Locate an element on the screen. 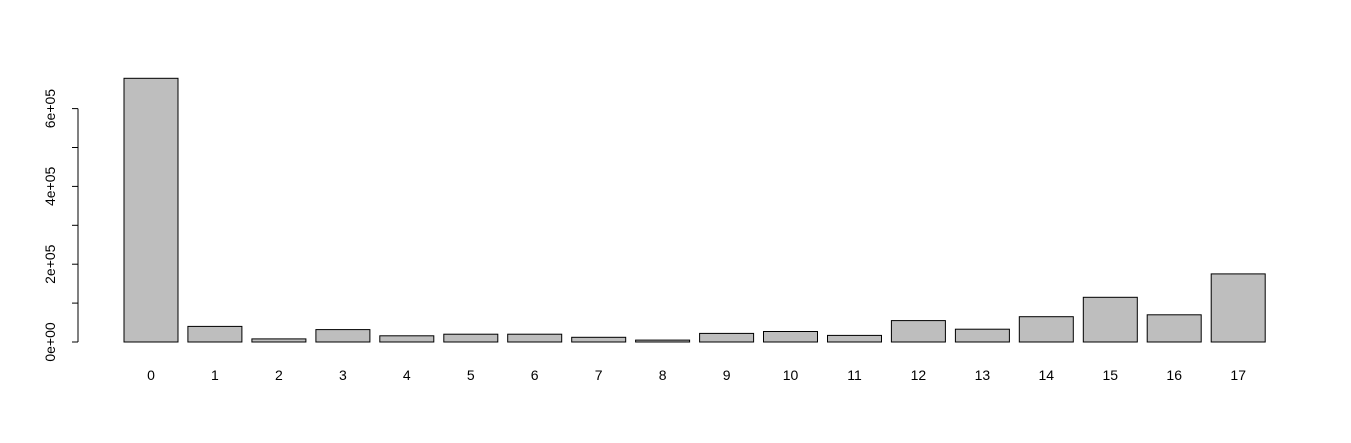  y-axis: 0e+00 2e+05 4e+05 6e+05 is located at coordinates (60, 225).